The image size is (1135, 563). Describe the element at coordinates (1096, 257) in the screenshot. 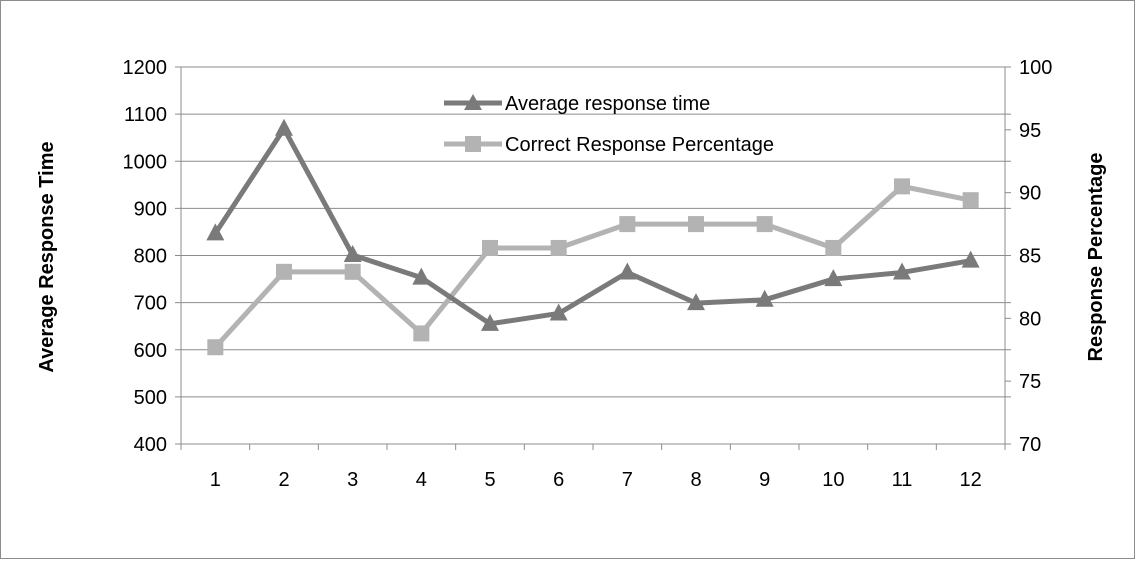

I see `y2-axis-title: Response Percentage` at that location.